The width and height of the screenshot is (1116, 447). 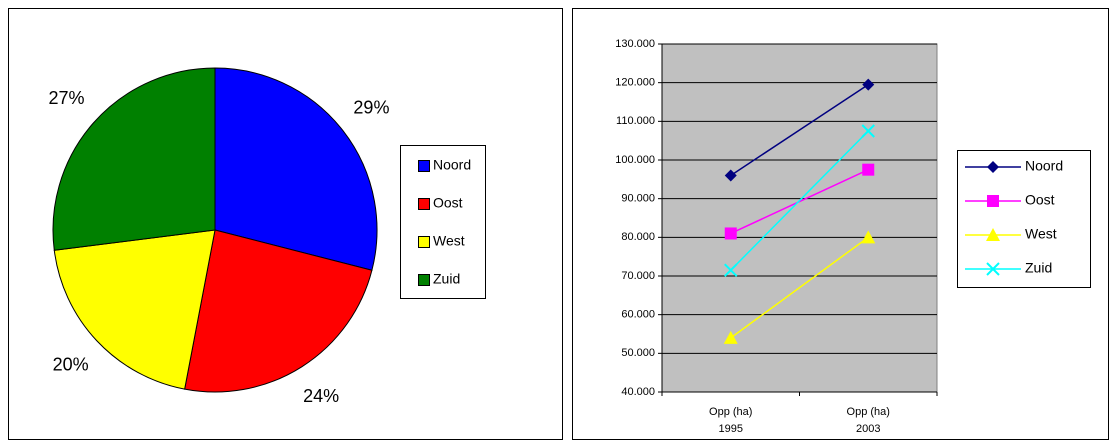 I want to click on y-tick-label: 90.000, so click(x=638, y=199).